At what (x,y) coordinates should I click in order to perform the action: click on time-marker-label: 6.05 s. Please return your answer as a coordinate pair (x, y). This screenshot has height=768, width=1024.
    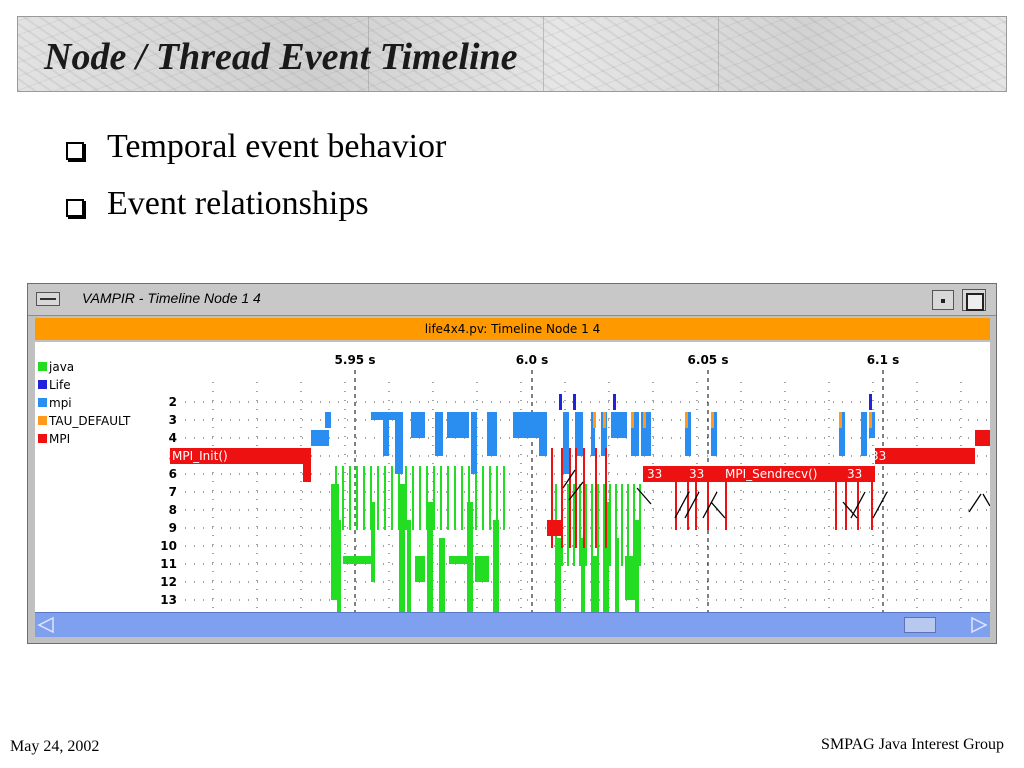
    Looking at the image, I should click on (708, 360).